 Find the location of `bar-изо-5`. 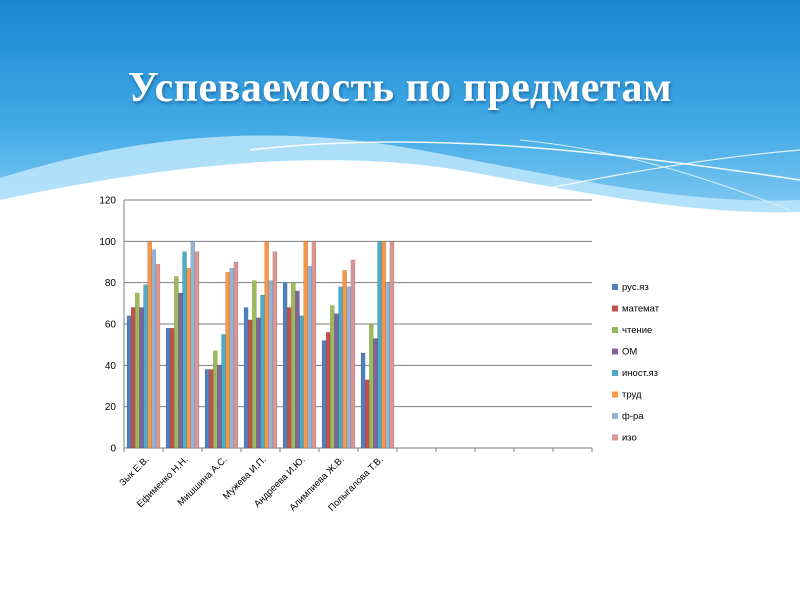

bar-изо-5 is located at coordinates (353, 354).